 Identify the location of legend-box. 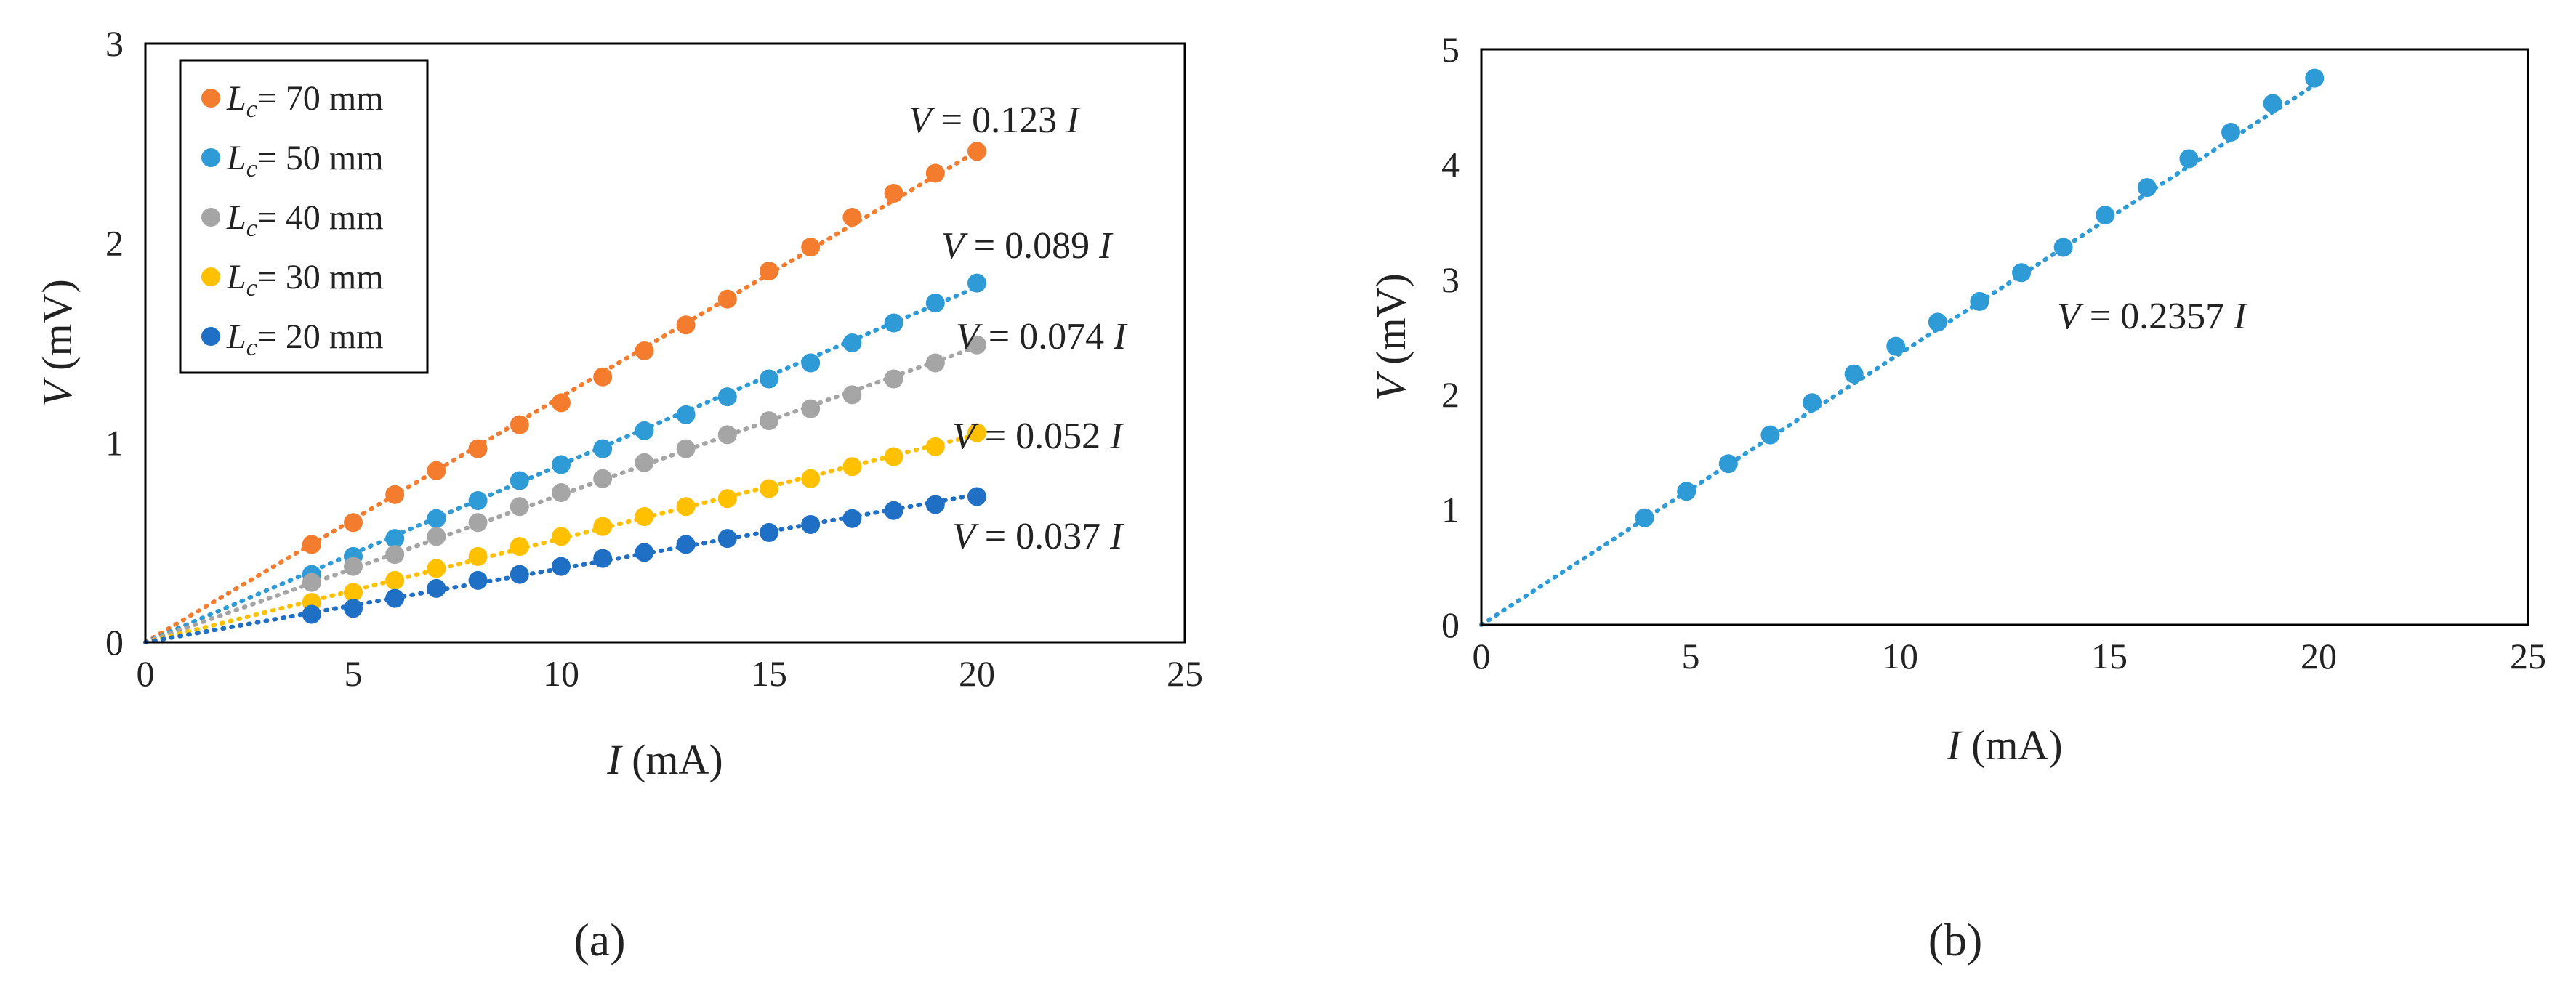
(304, 216).